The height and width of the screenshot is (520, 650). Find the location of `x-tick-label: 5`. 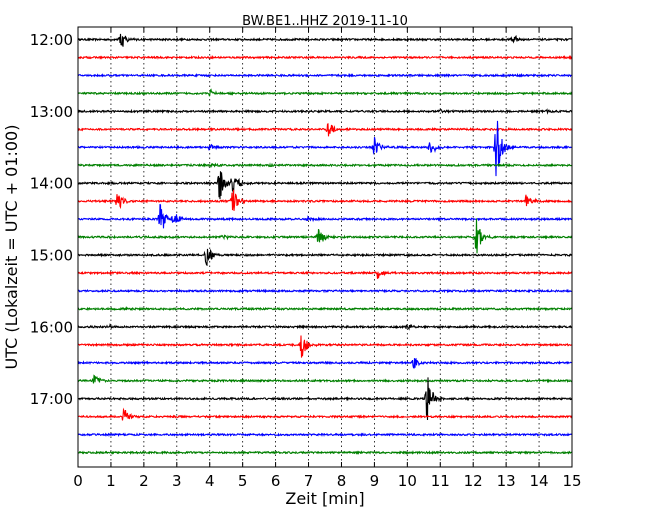

x-tick-label: 5 is located at coordinates (243, 481).